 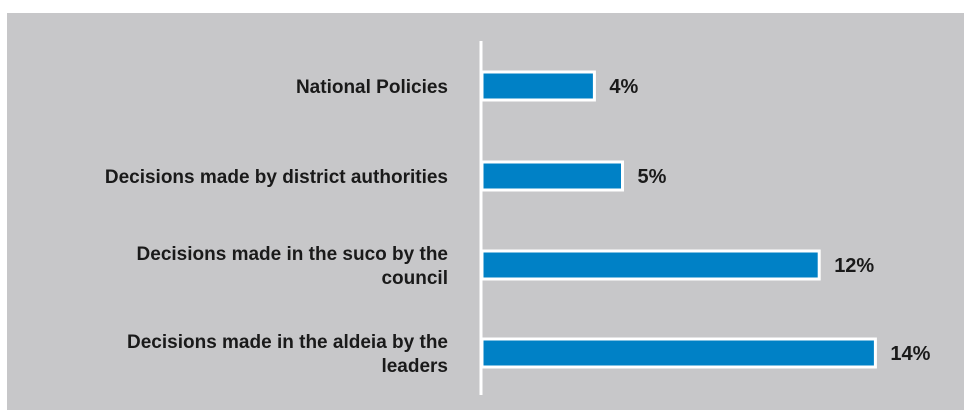 I want to click on category-label-2-line-1: council, so click(x=414, y=278).